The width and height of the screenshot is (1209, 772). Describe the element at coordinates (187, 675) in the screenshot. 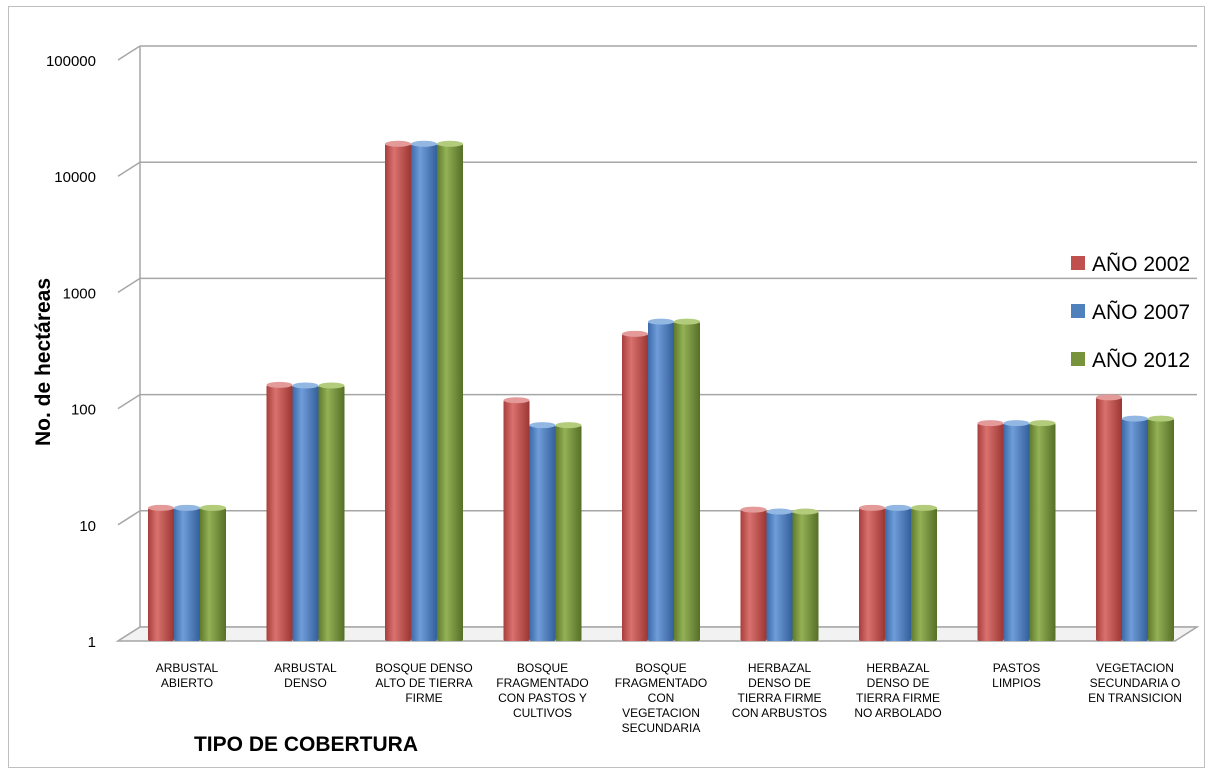

I see `x-category-label: ARBUSTAL ABIERTO` at that location.